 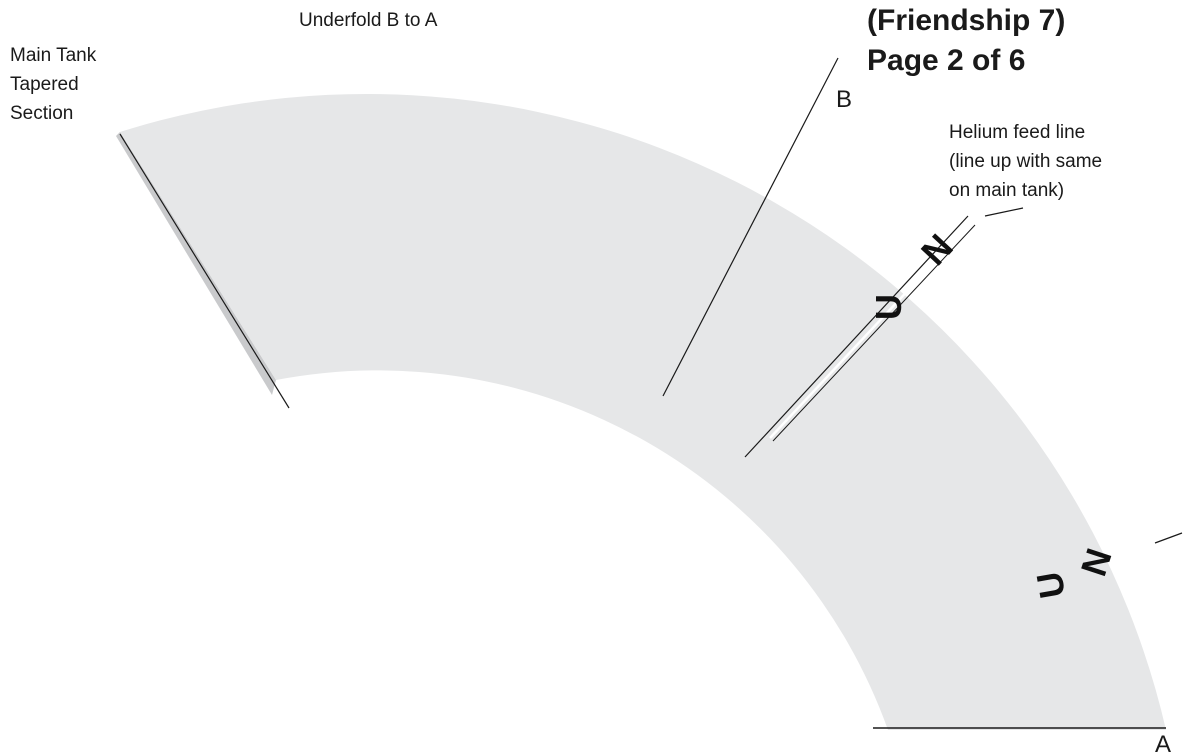 What do you see at coordinates (1004, 212) in the screenshot?
I see `helium-leader-line` at bounding box center [1004, 212].